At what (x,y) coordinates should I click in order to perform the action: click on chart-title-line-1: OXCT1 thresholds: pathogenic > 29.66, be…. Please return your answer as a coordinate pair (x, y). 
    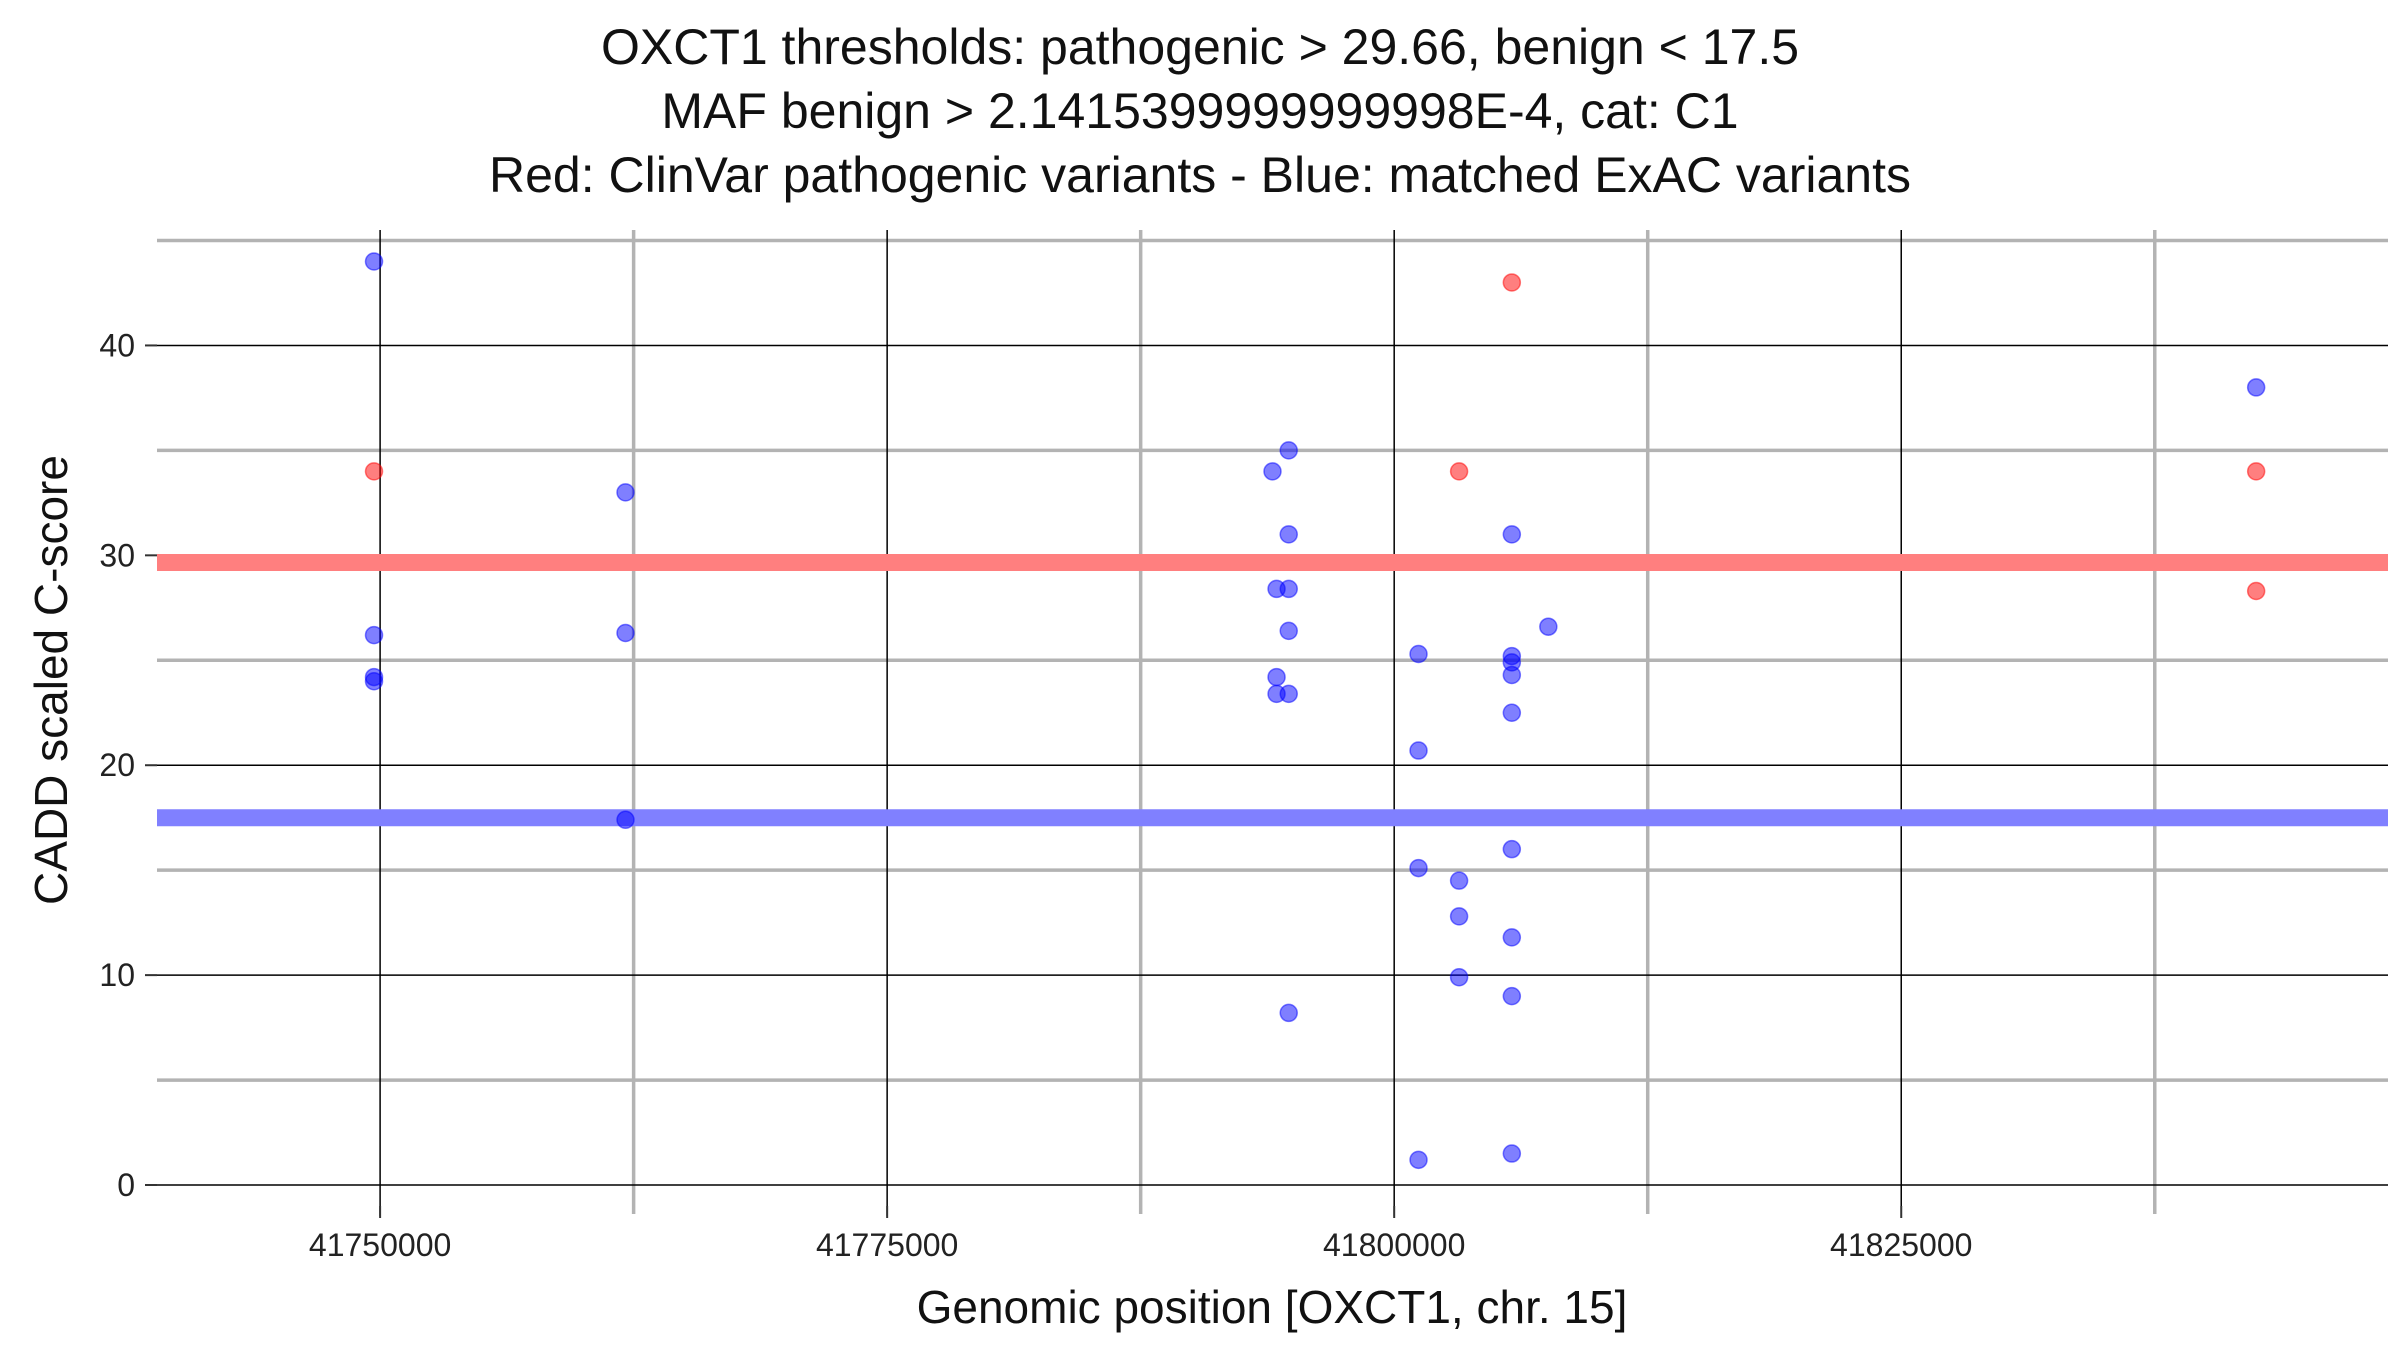
    Looking at the image, I should click on (1200, 47).